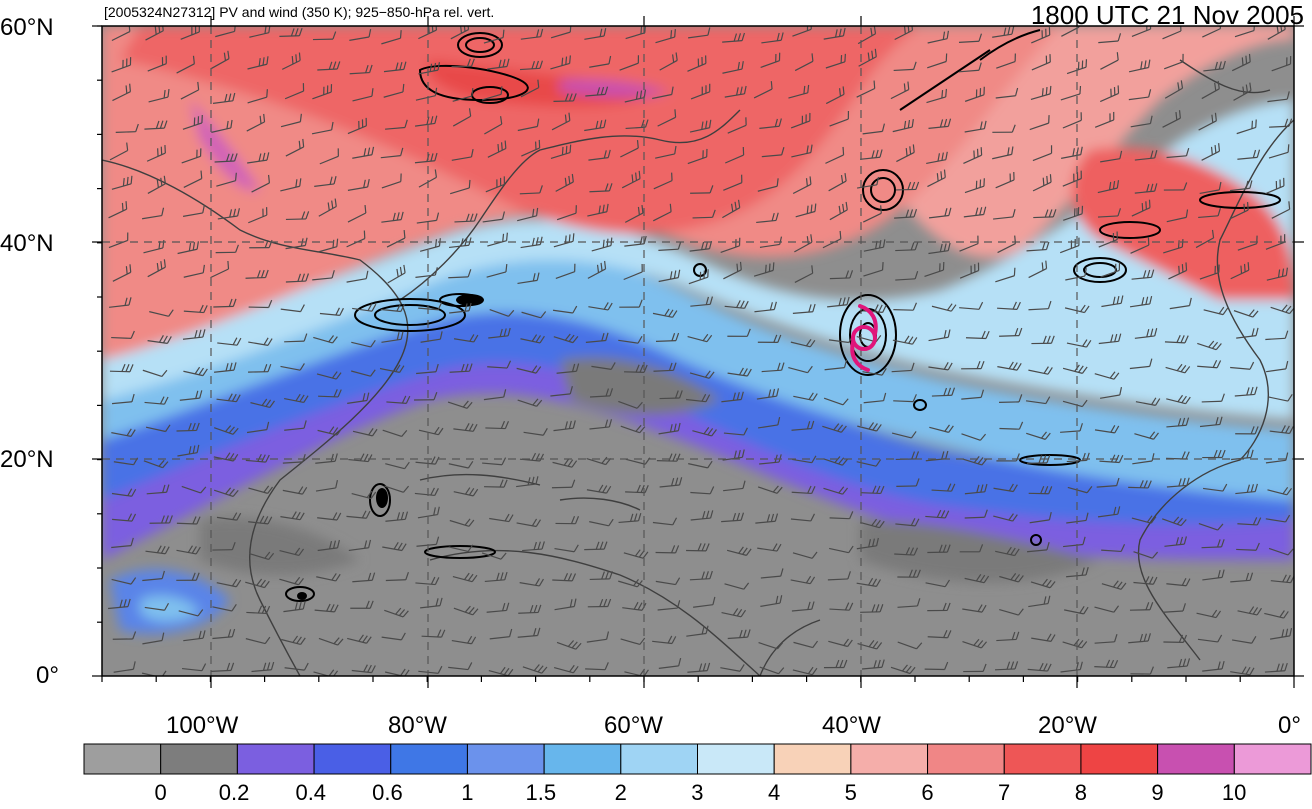 This screenshot has height=809, width=1312. What do you see at coordinates (417, 726) in the screenshot?
I see `lon-label: 80°W` at bounding box center [417, 726].